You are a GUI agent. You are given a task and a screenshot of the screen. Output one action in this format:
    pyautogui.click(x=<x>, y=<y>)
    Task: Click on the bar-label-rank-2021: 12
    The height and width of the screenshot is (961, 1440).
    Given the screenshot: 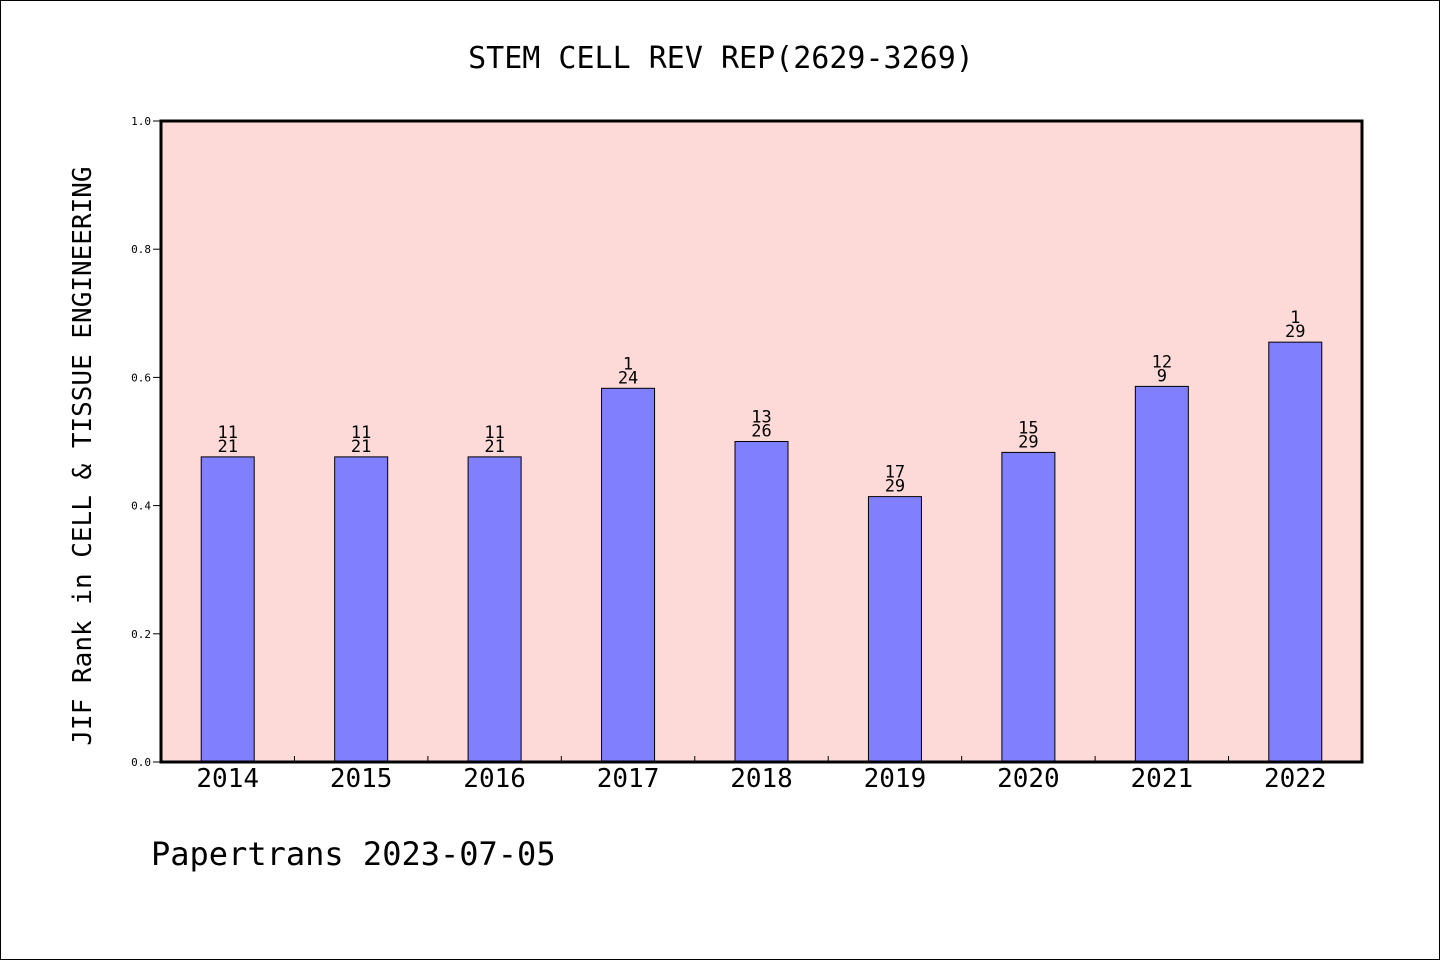 What is the action you would take?
    pyautogui.click(x=1162, y=362)
    